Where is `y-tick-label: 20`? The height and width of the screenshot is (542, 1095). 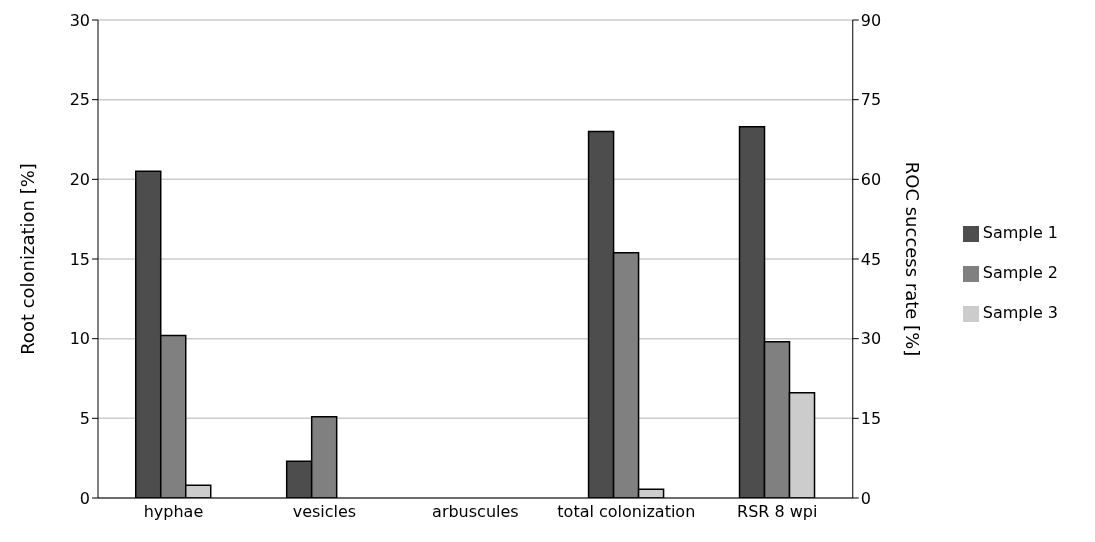
y-tick-label: 20 is located at coordinates (79, 180).